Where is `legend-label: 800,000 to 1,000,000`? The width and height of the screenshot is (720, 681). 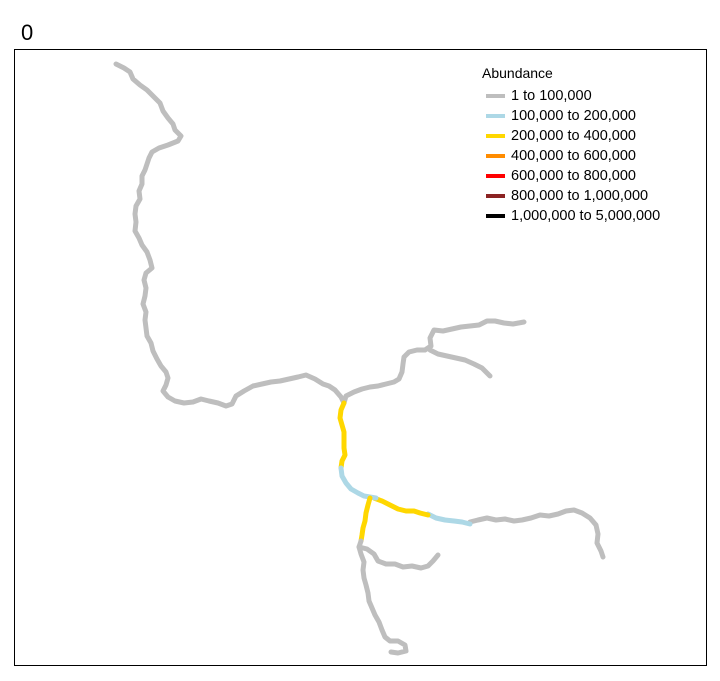 legend-label: 800,000 to 1,000,000 is located at coordinates (580, 196).